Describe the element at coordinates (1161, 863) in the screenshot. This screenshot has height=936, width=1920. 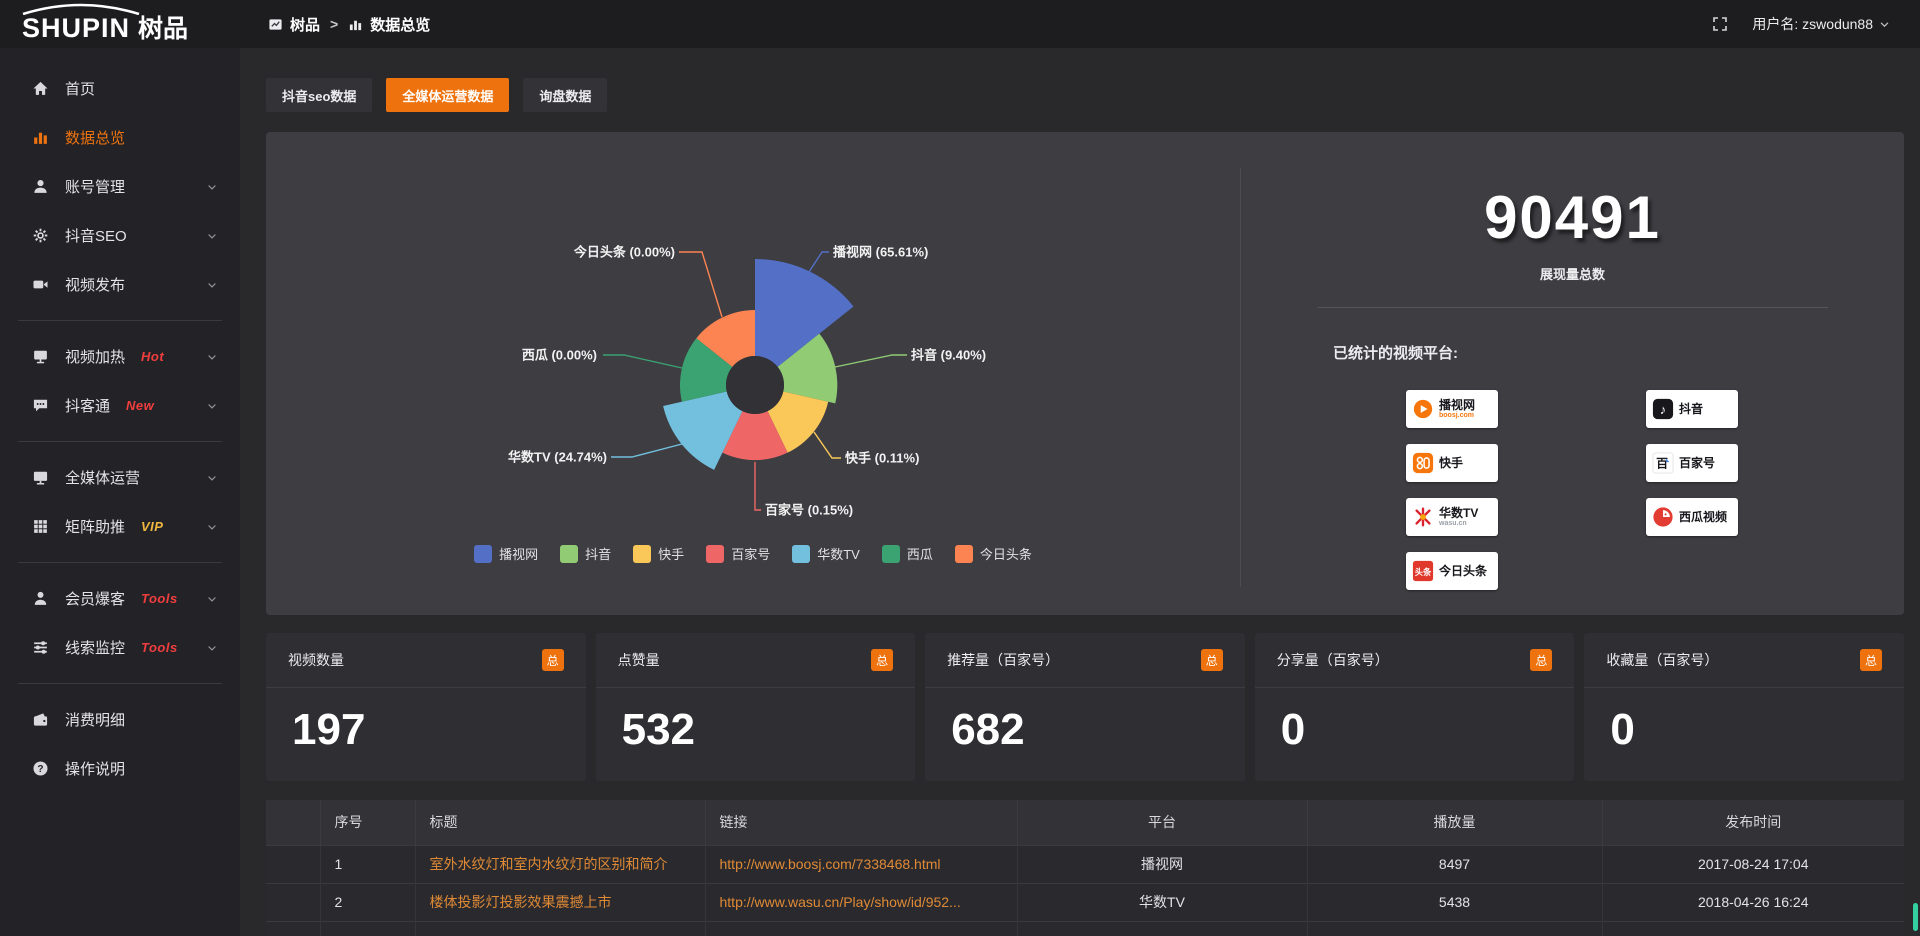
I see `cell-platform: 播视网` at that location.